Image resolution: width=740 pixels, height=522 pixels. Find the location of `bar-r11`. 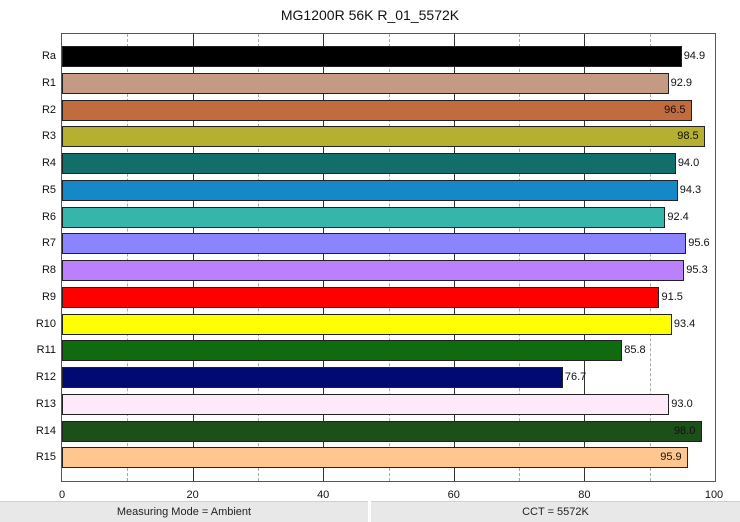

bar-r11 is located at coordinates (342, 351).